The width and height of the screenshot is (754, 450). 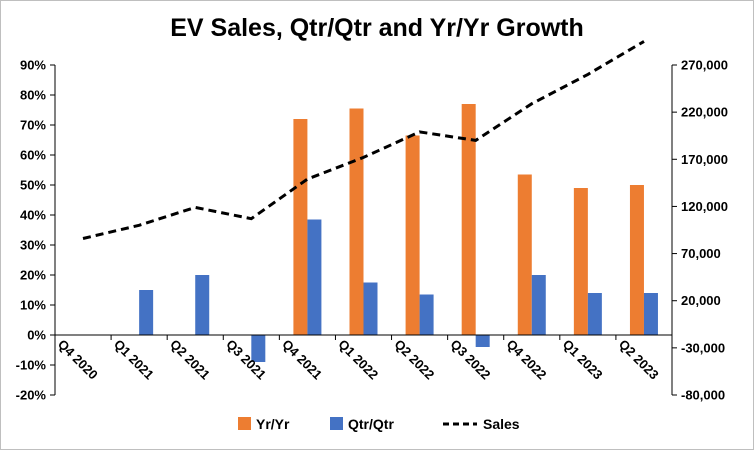 I want to click on legend: Yr/Yr Qtr/Qtr Sales, so click(x=379, y=424).